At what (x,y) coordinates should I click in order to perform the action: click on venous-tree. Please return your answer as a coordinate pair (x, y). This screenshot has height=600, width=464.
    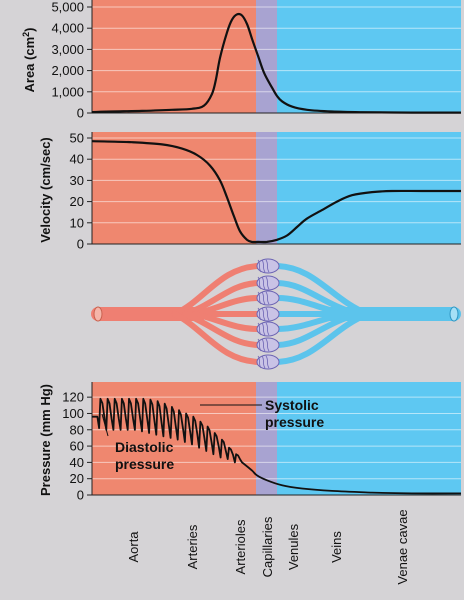
    Looking at the image, I should click on (368, 314).